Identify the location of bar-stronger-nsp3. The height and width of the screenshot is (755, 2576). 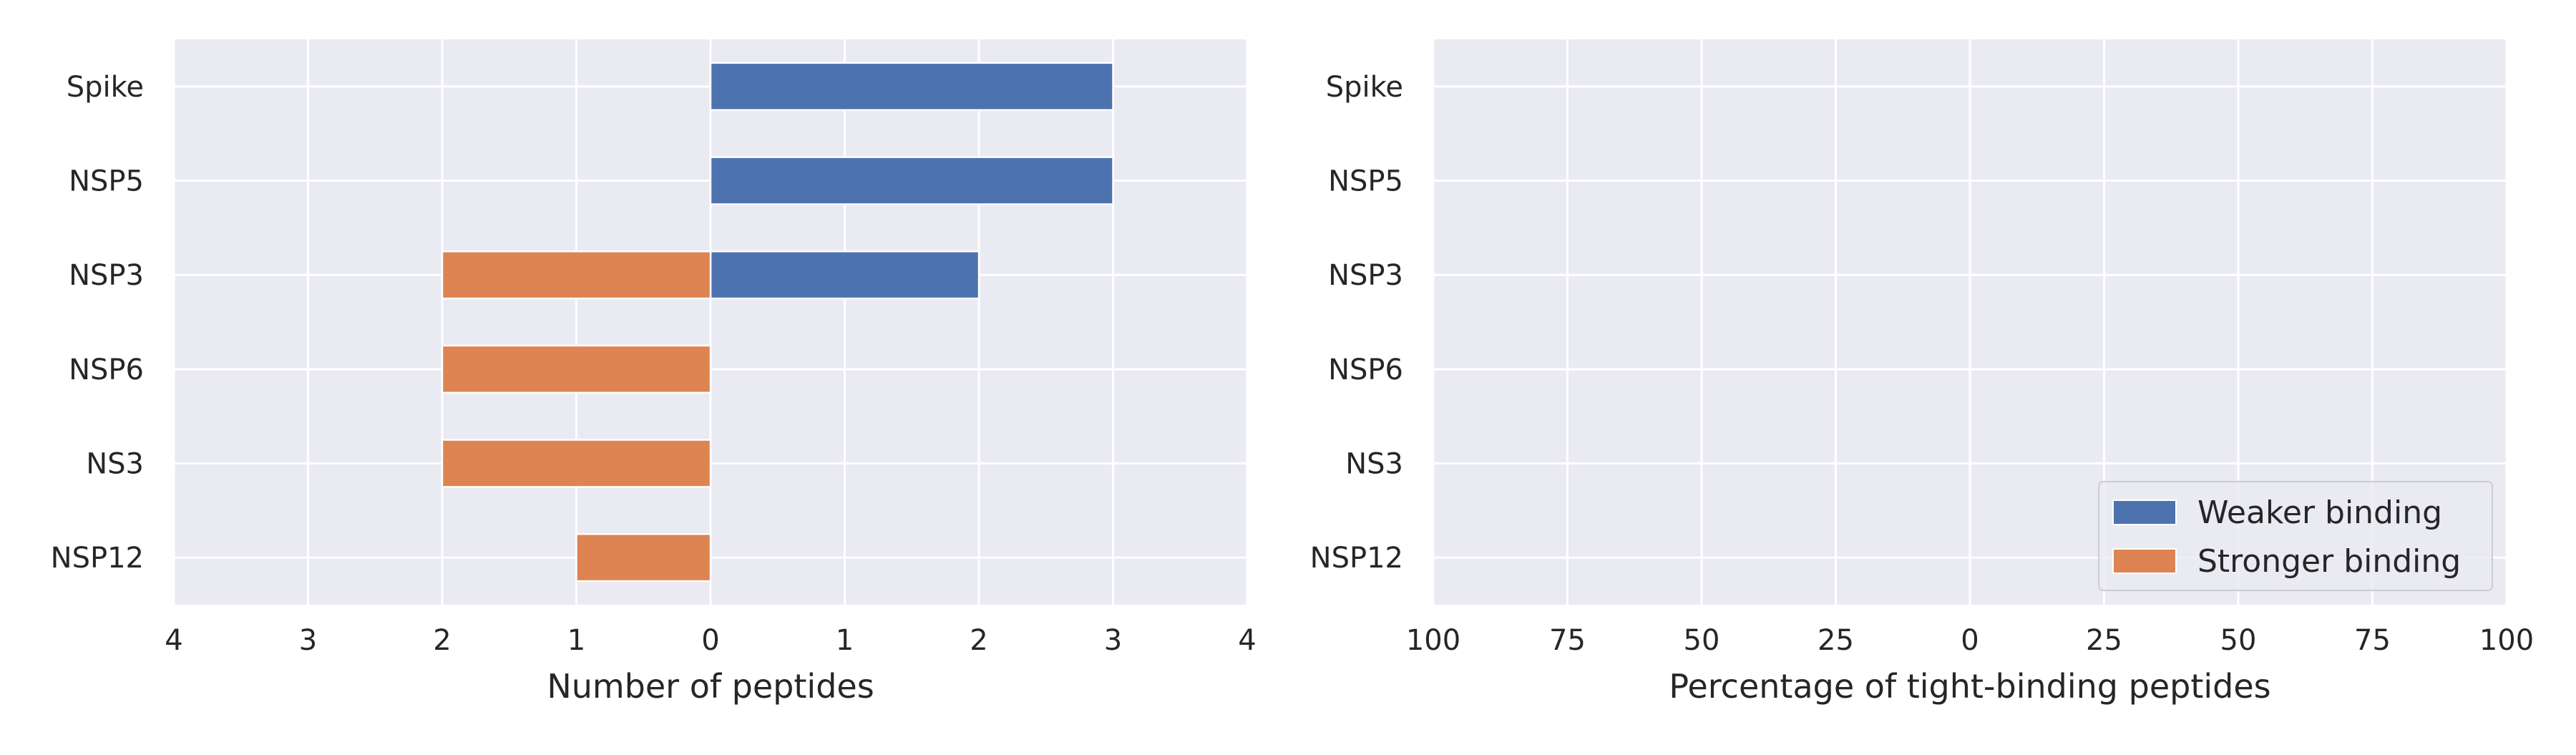
(576, 275).